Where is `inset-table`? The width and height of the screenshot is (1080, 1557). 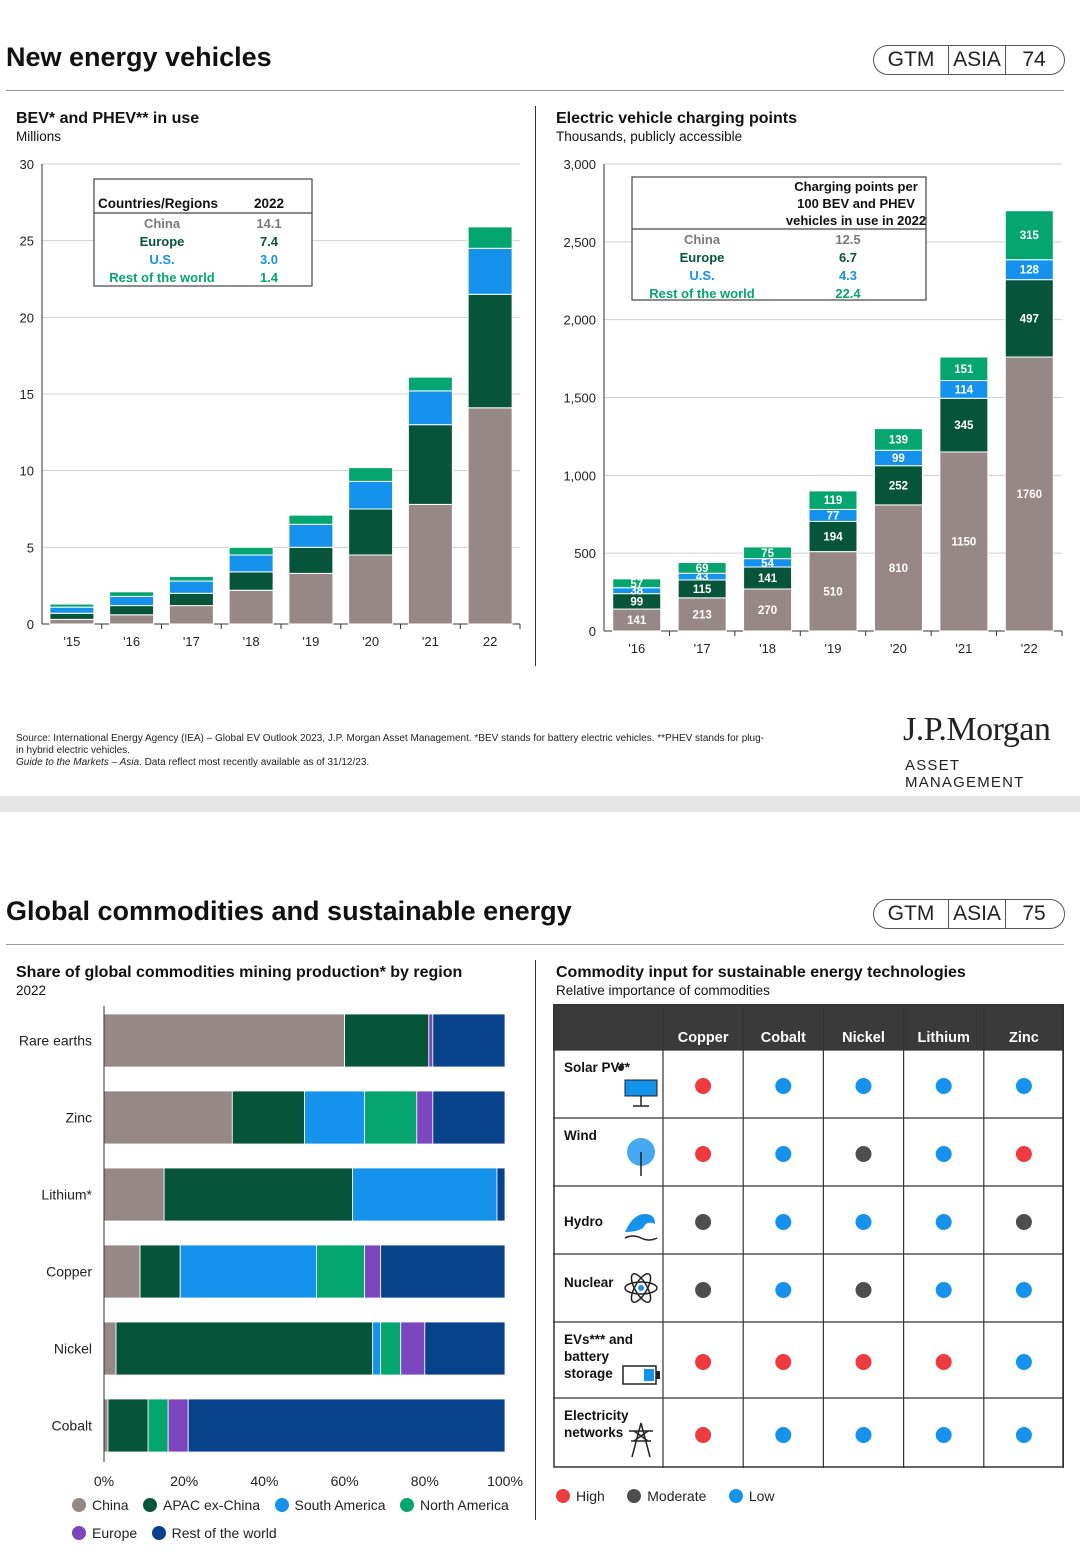
inset-table is located at coordinates (203, 232).